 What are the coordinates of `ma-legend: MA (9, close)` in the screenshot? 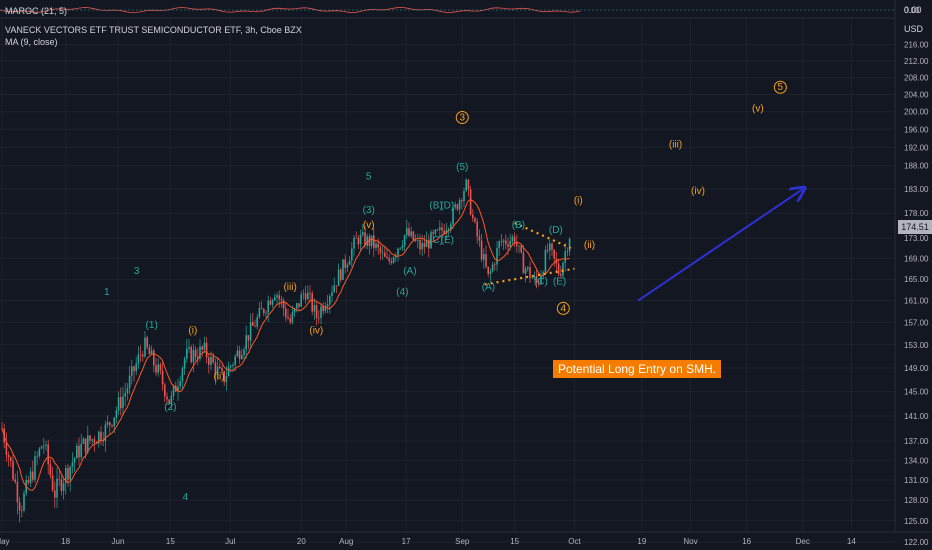 It's located at (31, 42).